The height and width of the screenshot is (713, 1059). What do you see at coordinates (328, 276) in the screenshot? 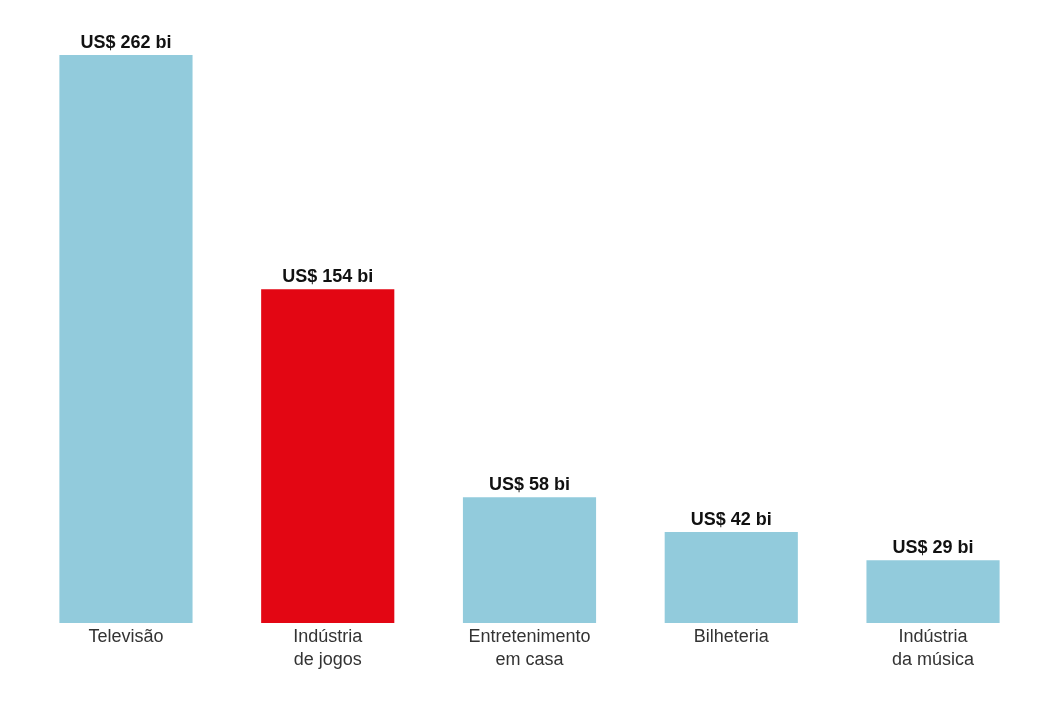
I see `data-label: US$ 154 bi` at bounding box center [328, 276].